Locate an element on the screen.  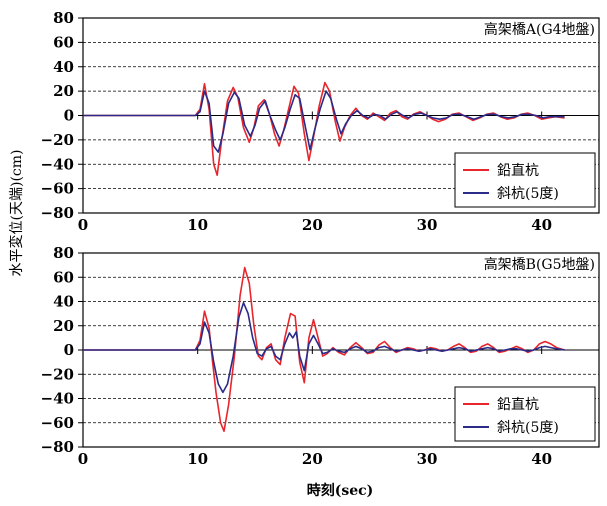
chart-title: 高架橋A(G4地盤) is located at coordinates (539, 29).